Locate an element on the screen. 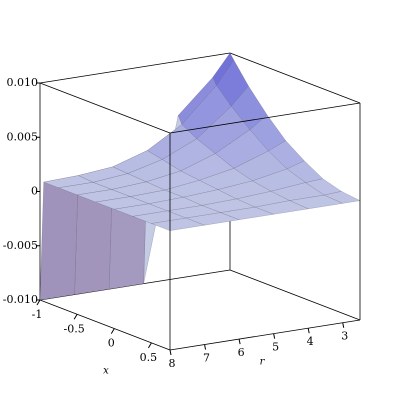 This screenshot has width=400, height=400. y-tick-label: 8 is located at coordinates (172, 363).